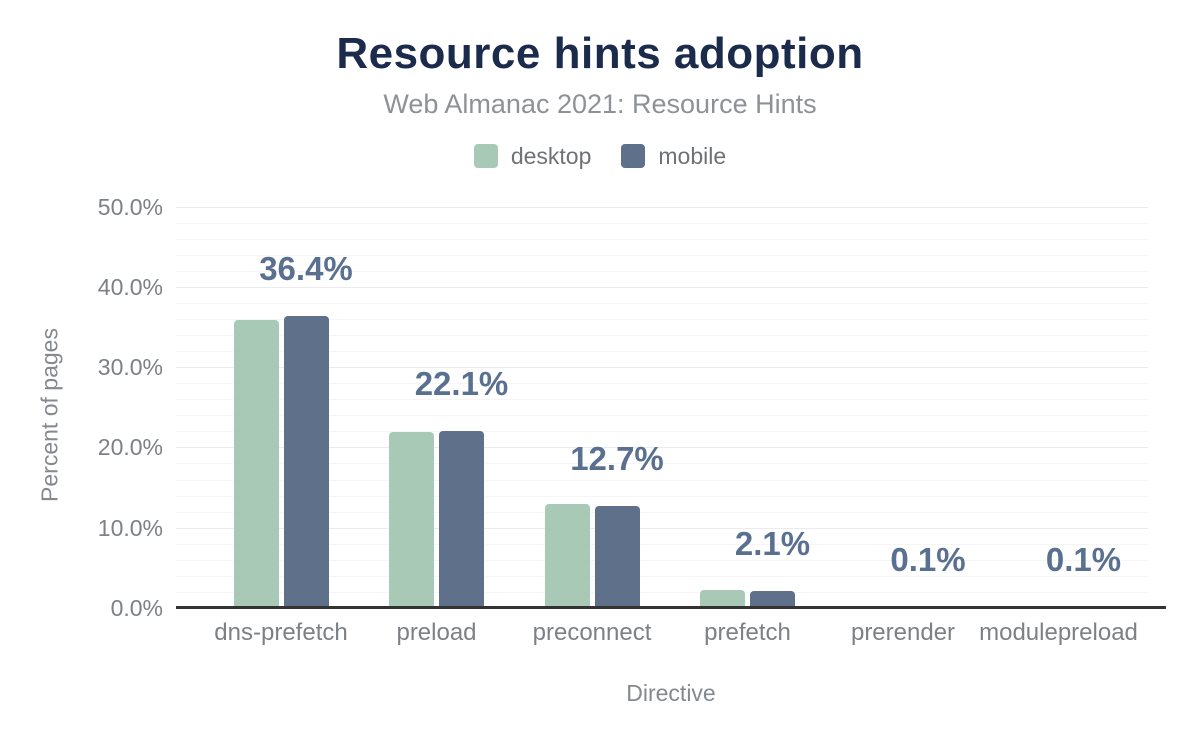  What do you see at coordinates (671, 693) in the screenshot?
I see `x-axis-title: Directive` at bounding box center [671, 693].